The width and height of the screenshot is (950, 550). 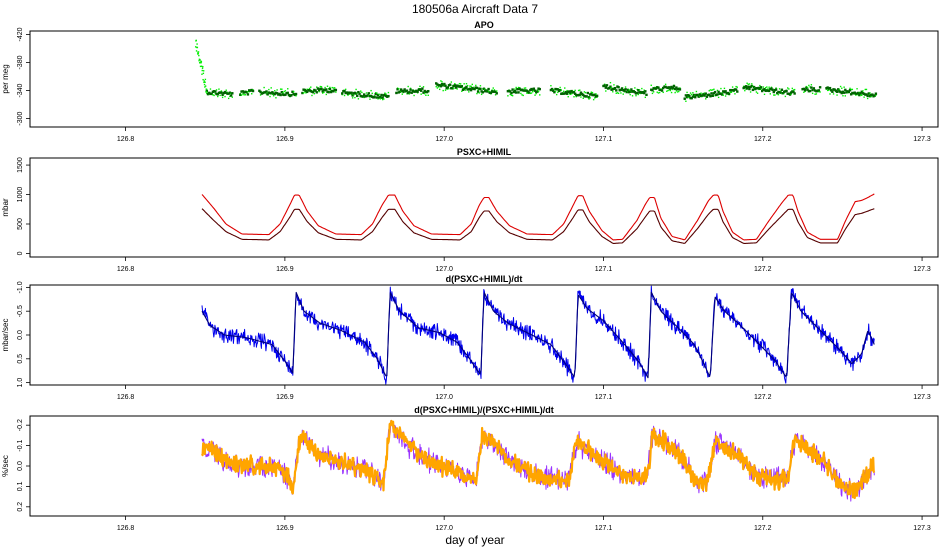 I want to click on y-axis-label: mbar/sec, so click(x=5, y=335).